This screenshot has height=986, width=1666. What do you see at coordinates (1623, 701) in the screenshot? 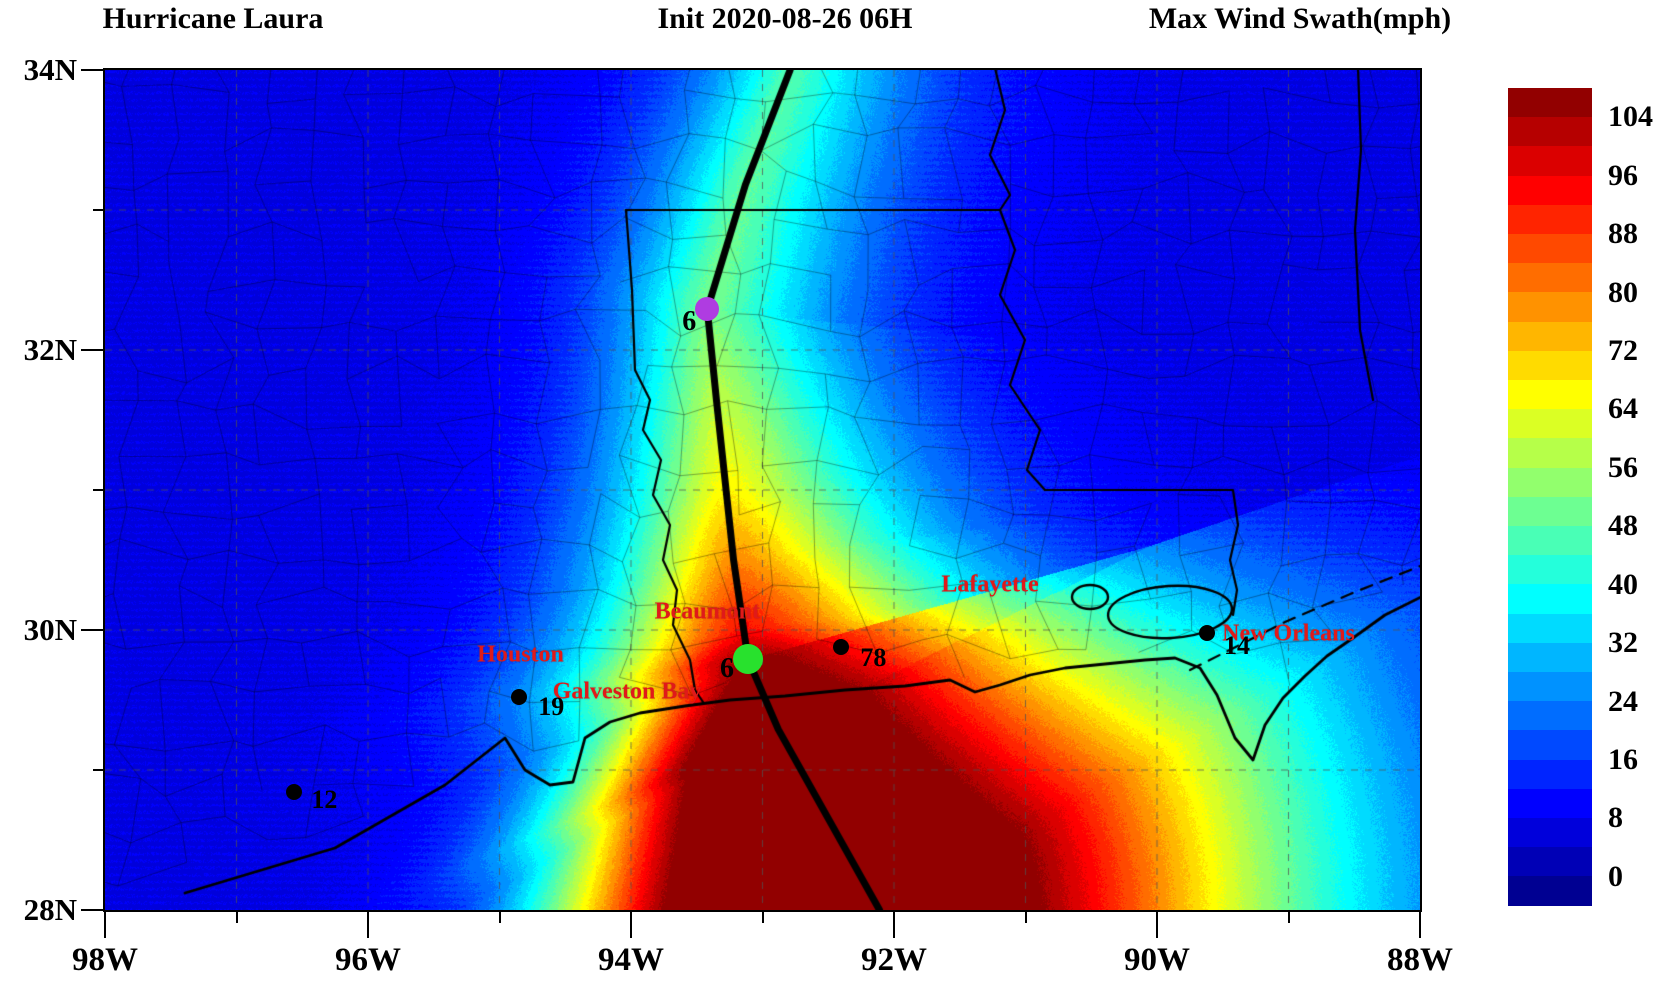
I see `colorbar-tick-label: 24` at bounding box center [1623, 701].